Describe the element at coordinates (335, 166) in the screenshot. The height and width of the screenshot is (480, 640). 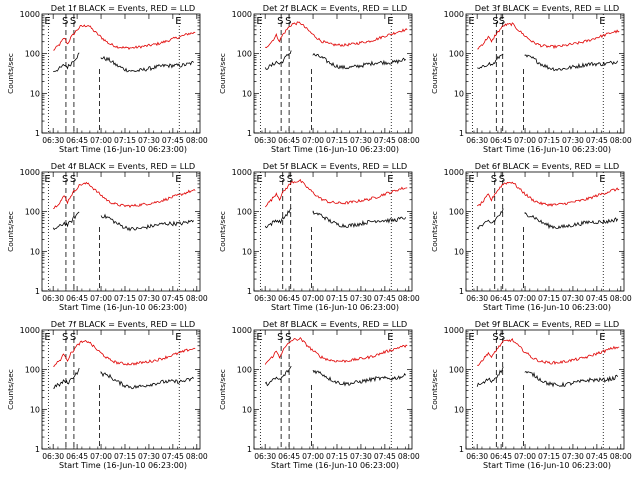
I see `panel-title: Det 5f BLACK = Events, RED = LLD` at that location.